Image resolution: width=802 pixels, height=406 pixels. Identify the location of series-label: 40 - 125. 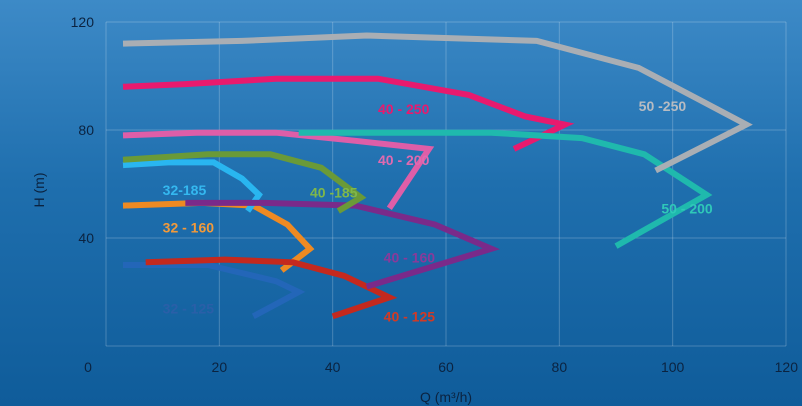
(410, 317).